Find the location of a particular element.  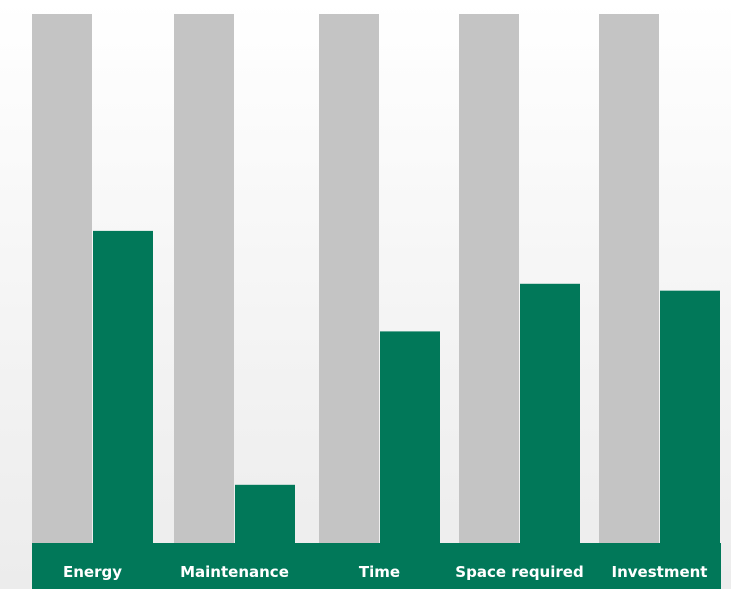

bar-reference-investment is located at coordinates (629, 278).